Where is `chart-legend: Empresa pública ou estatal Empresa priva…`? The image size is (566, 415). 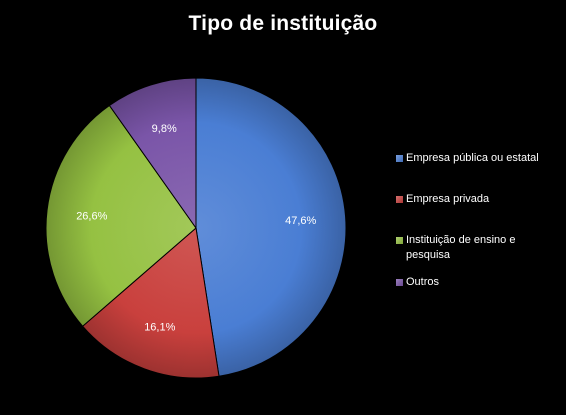 chart-legend: Empresa pública ou estatal Empresa priva… is located at coordinates (479, 233).